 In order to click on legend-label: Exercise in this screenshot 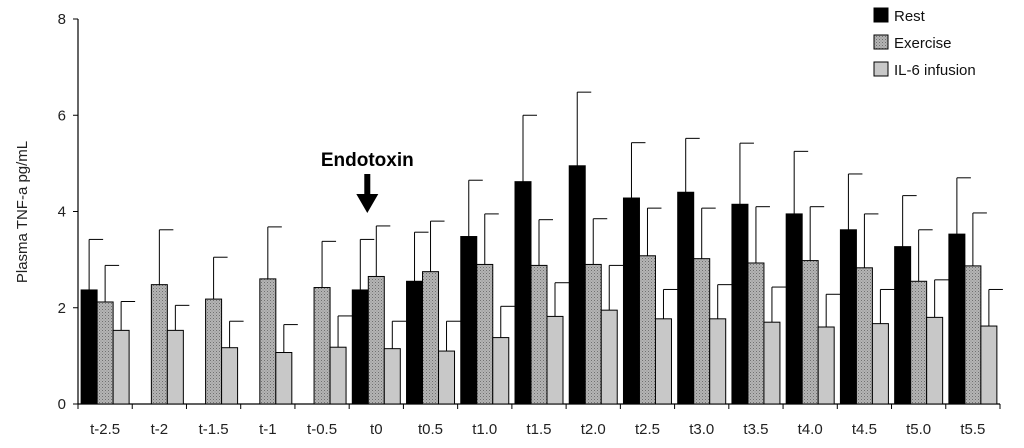, I will do `click(923, 43)`.